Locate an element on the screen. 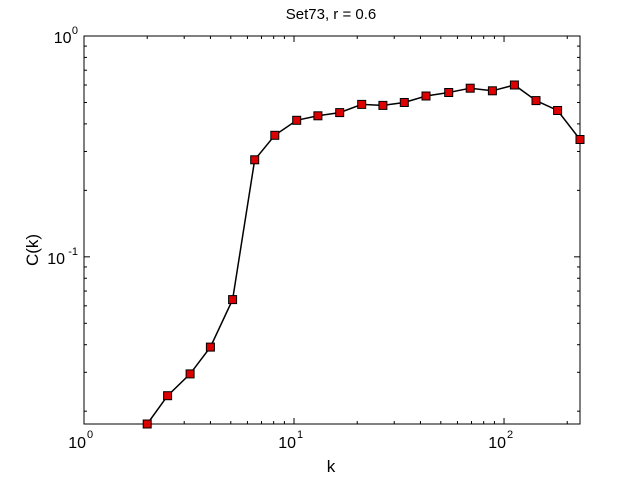  x-tick-label-exp: 2 is located at coordinates (510, 435).